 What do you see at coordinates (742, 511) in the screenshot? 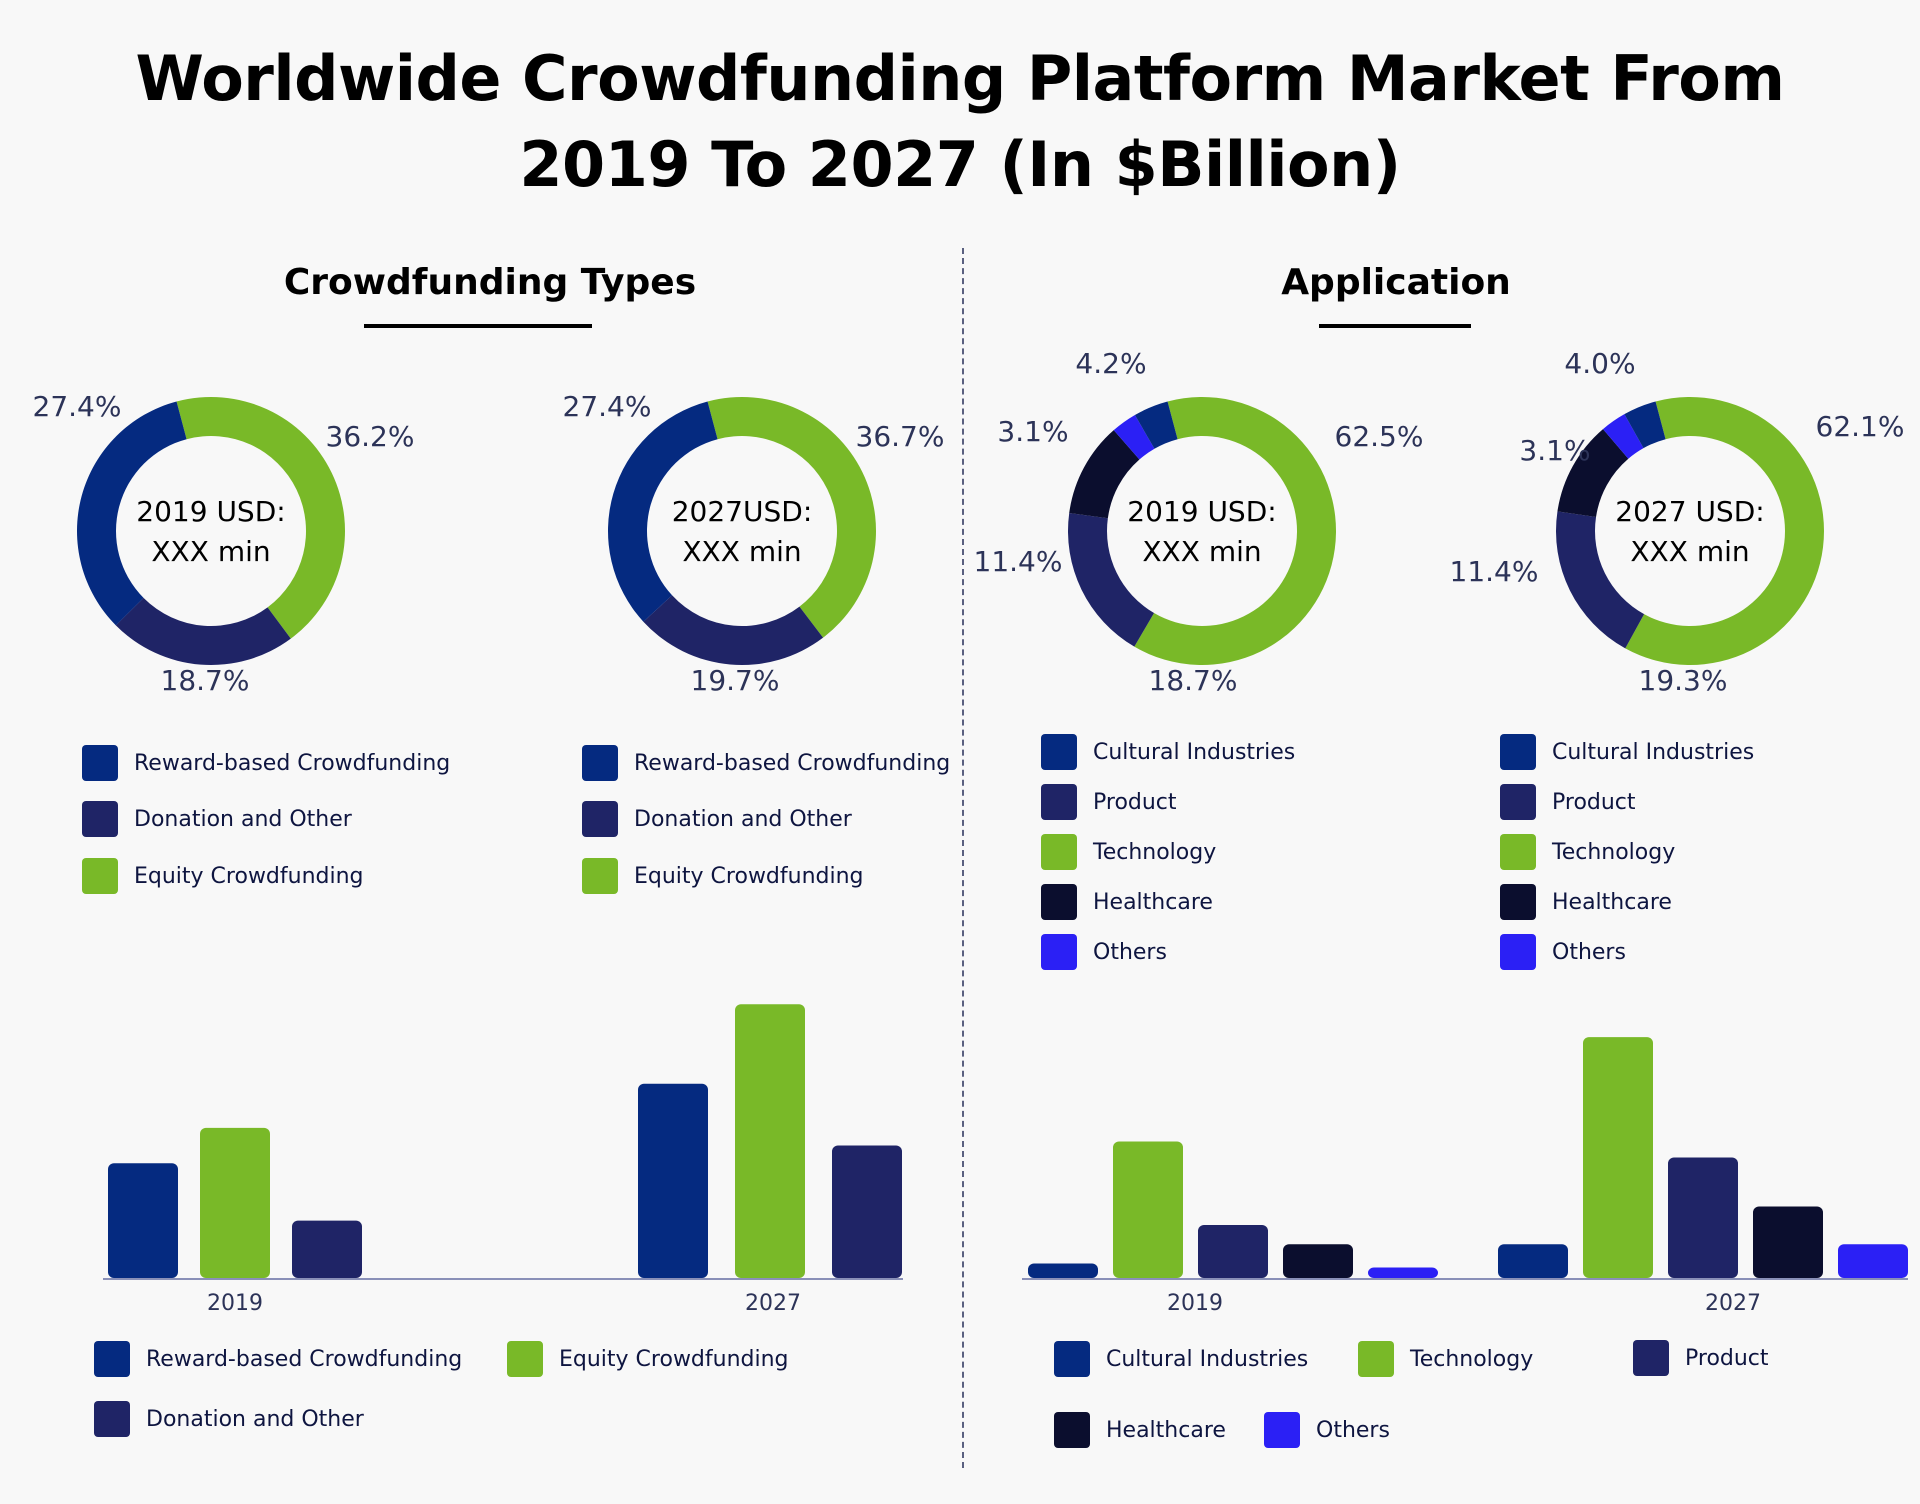
I see `donut-center-text: 2027USD:` at bounding box center [742, 511].